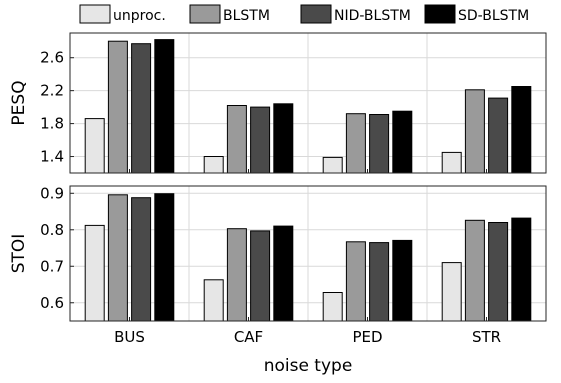 This screenshot has height=383, width=561. I want to click on x-axis-label: noise type, so click(308, 366).